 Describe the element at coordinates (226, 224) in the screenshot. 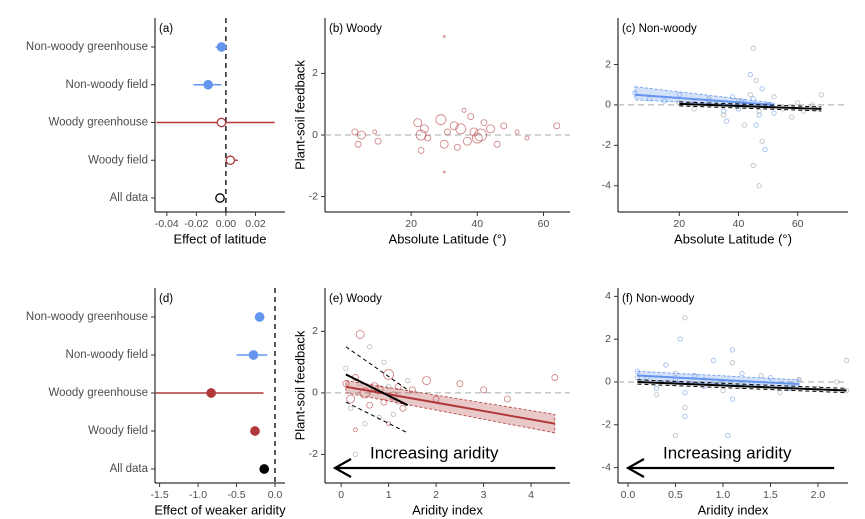

I see `x-tick-label: 0.00` at that location.